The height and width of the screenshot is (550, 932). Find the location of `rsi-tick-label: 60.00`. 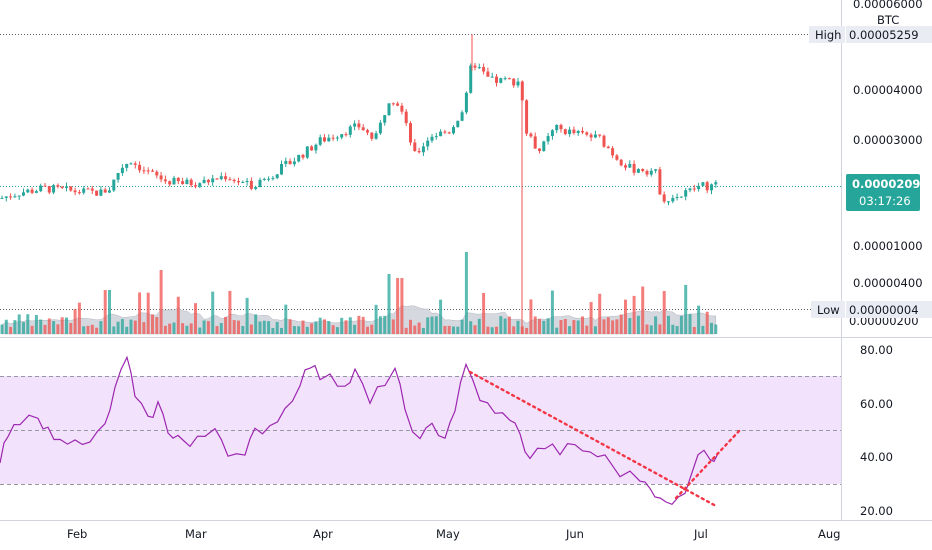

rsi-tick-label: 60.00 is located at coordinates (876, 404).